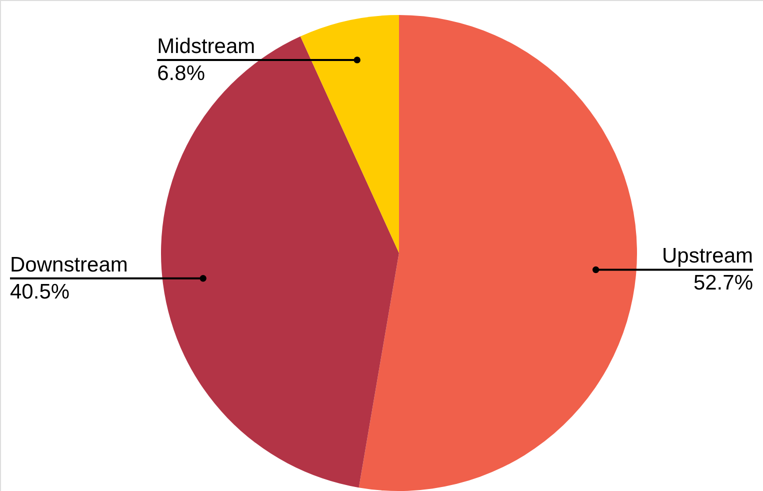  Describe the element at coordinates (69, 264) in the screenshot. I see `slice-label: Downstream` at that location.